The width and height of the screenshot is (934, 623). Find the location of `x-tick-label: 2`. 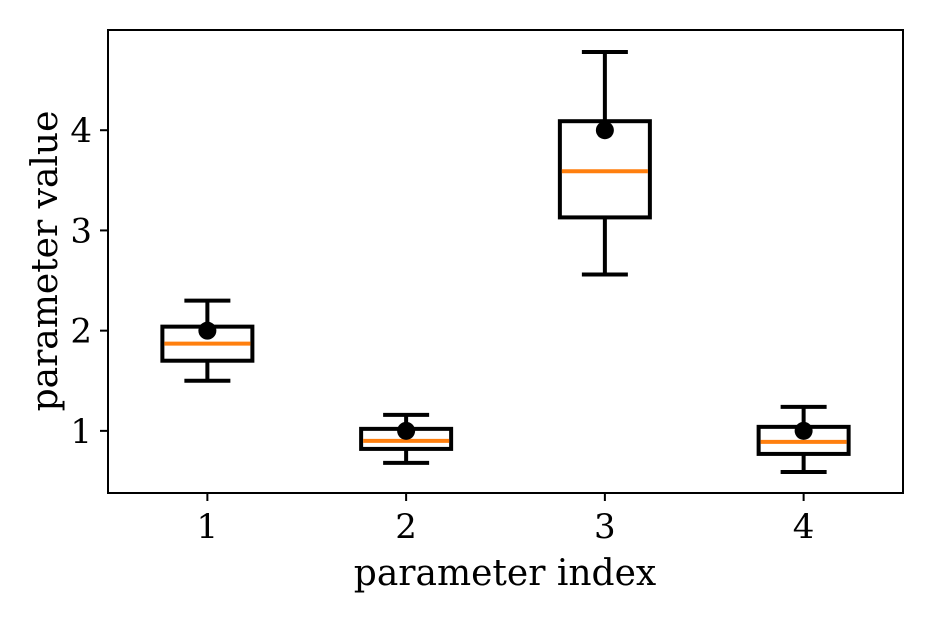

x-tick-label: 2 is located at coordinates (406, 527).